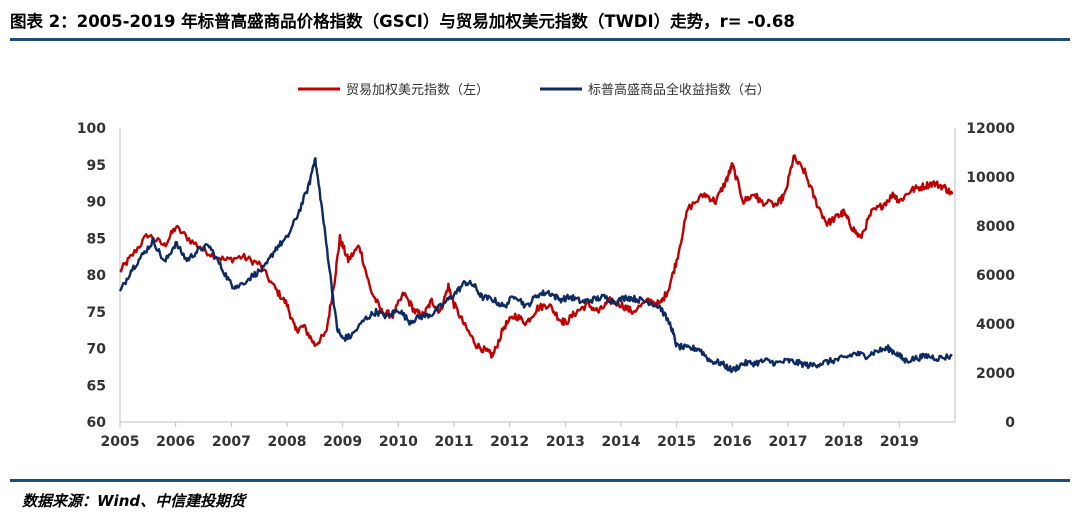 This screenshot has width=1080, height=520. What do you see at coordinates (732, 442) in the screenshot?
I see `x-tick-label: 2016` at bounding box center [732, 442].